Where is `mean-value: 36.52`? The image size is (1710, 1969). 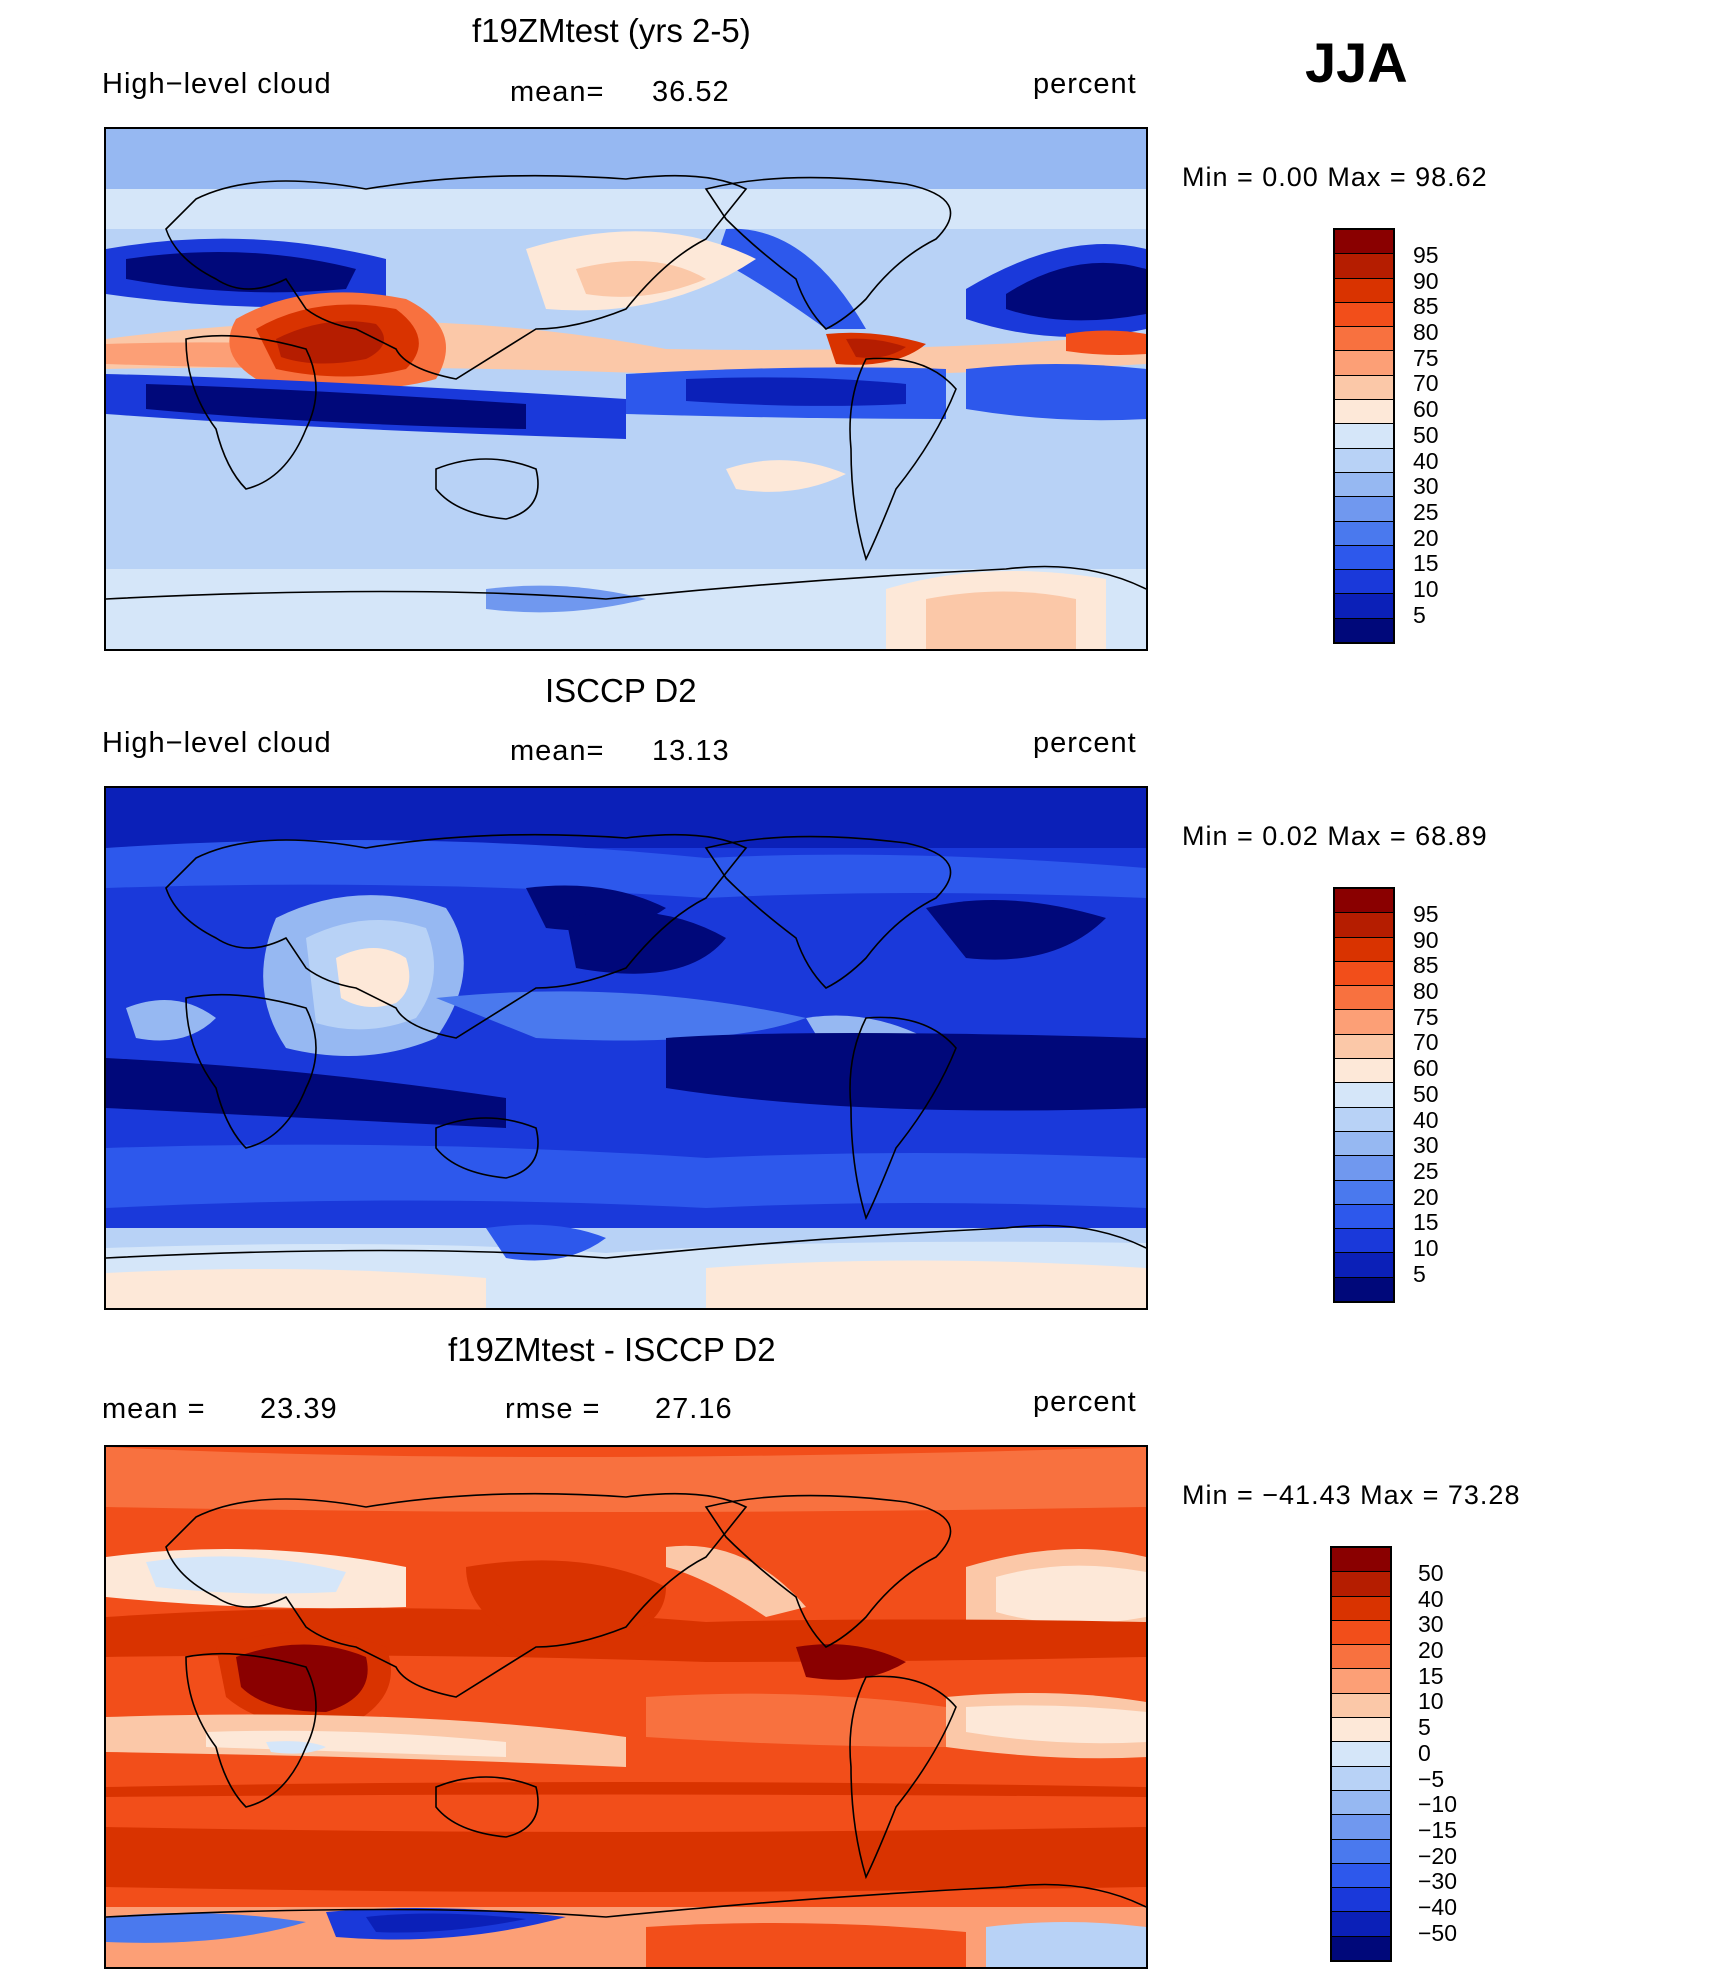
mean-value: 36.52 is located at coordinates (691, 92).